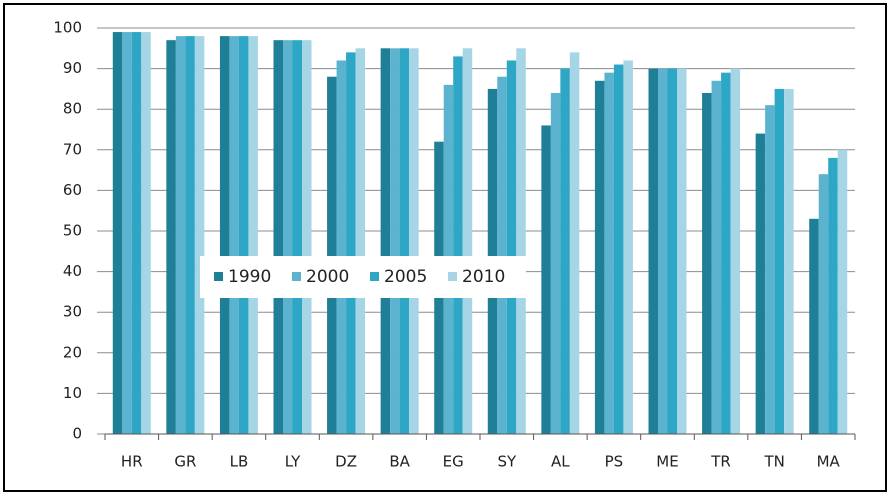 The height and width of the screenshot is (499, 890). Describe the element at coordinates (67, 28) in the screenshot. I see `y-tick-label: 100` at that location.